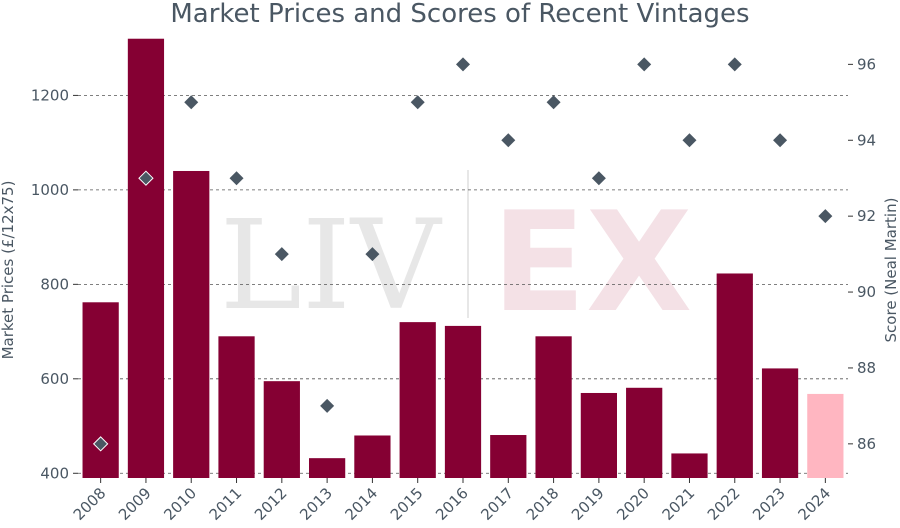  I want to click on bar-2024, so click(825, 435).